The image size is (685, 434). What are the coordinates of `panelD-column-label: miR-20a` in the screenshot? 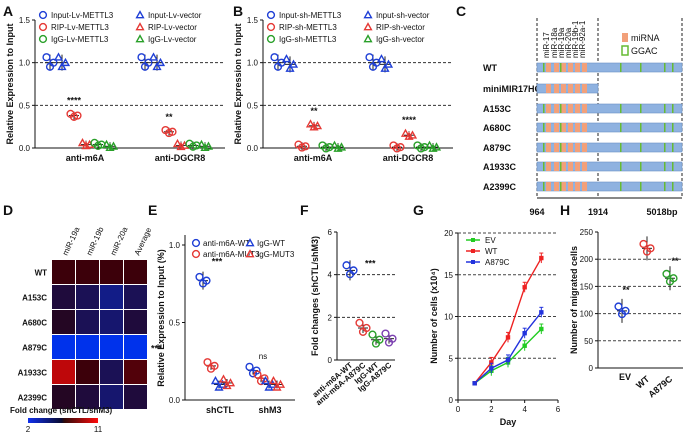 It's located at (119, 241).